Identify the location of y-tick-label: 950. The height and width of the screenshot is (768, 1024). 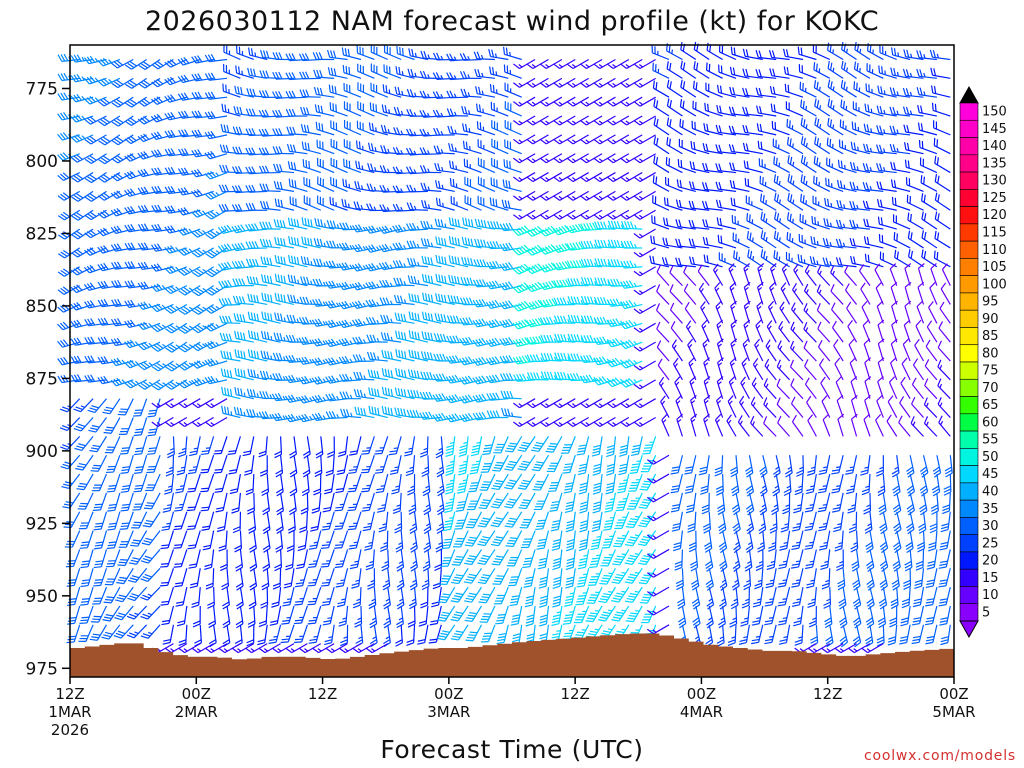
(42, 597).